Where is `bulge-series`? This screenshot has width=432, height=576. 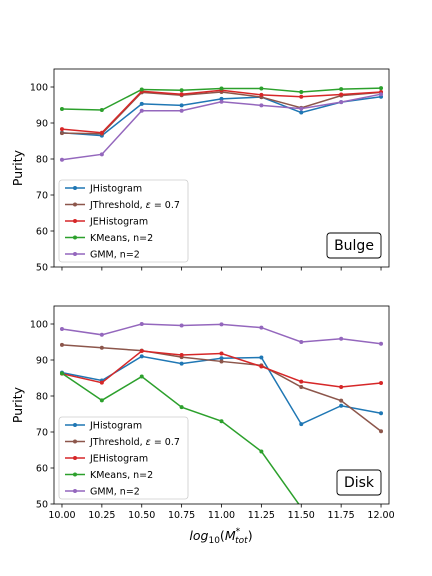
bulge-series is located at coordinates (221, 124).